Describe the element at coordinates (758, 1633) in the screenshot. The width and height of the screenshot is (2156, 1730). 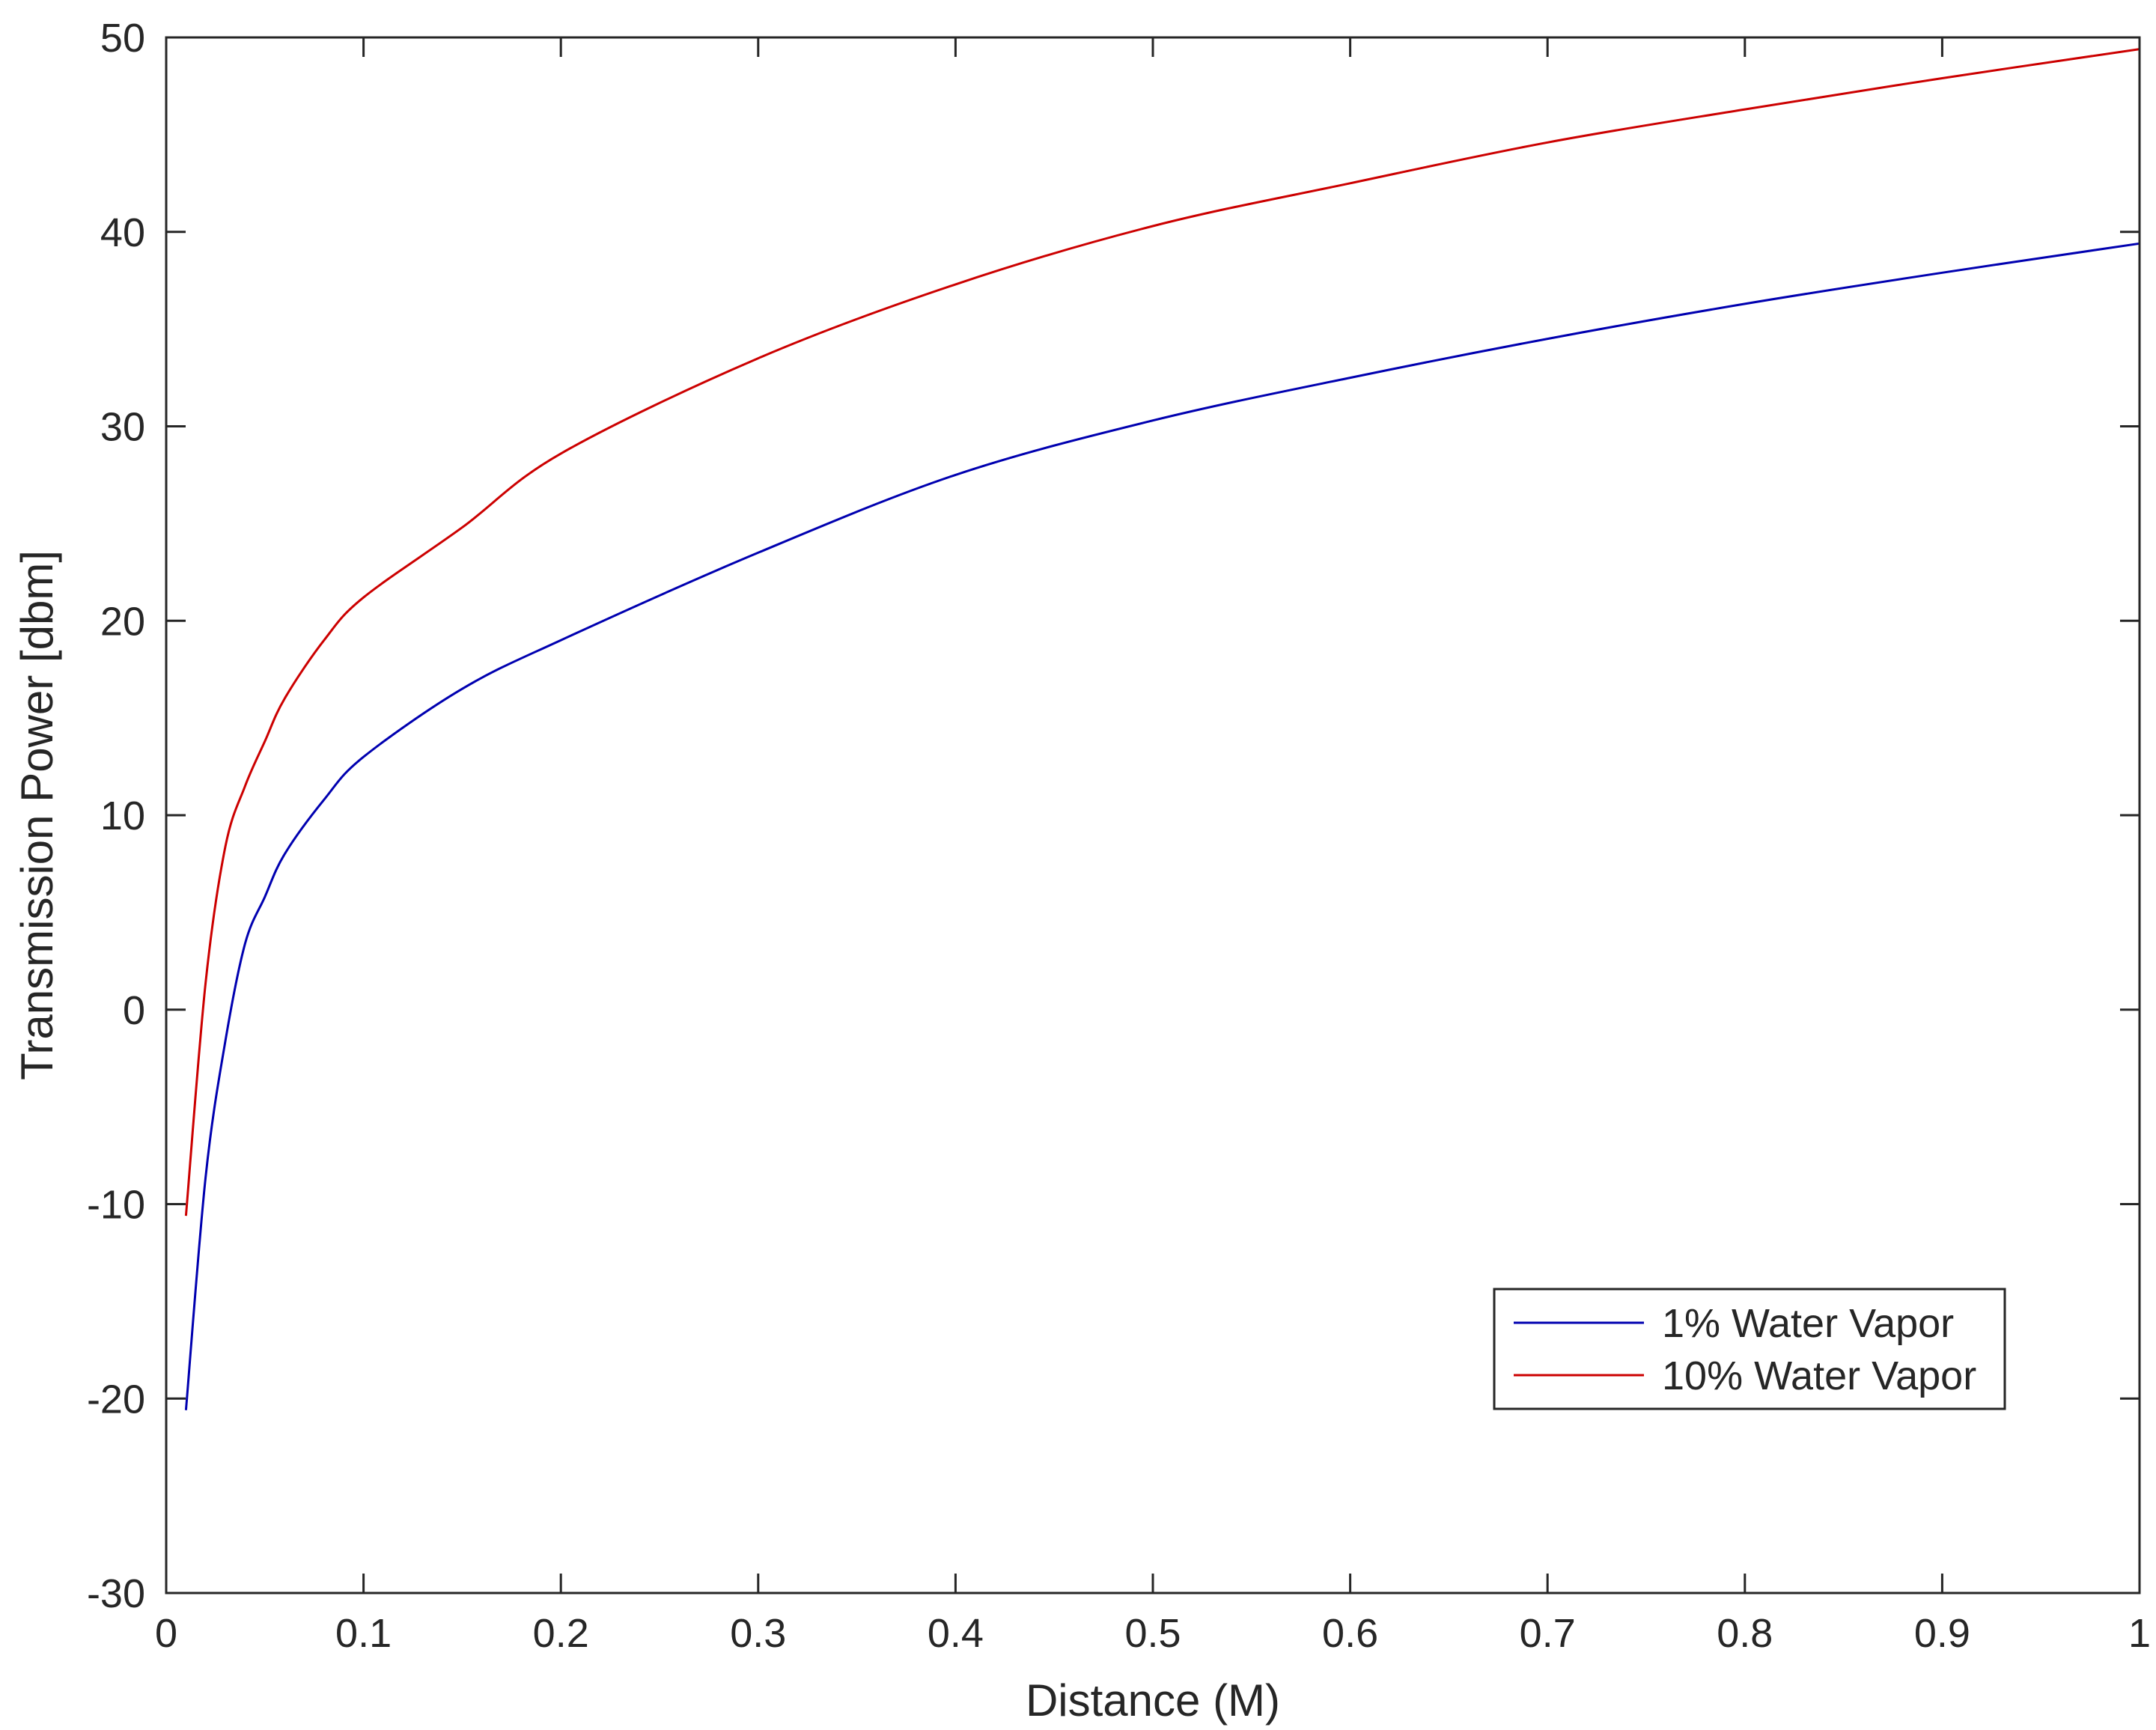
I see `x-tick-label: 0.3` at that location.